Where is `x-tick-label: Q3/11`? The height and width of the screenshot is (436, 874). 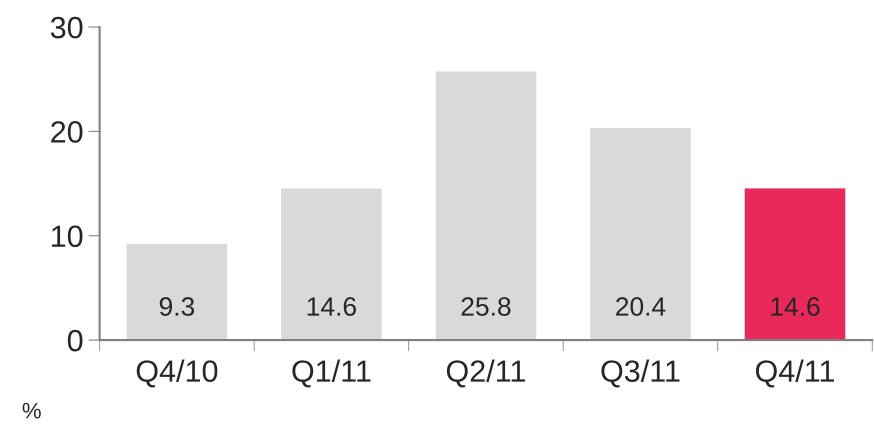
x-tick-label: Q3/11 is located at coordinates (640, 374).